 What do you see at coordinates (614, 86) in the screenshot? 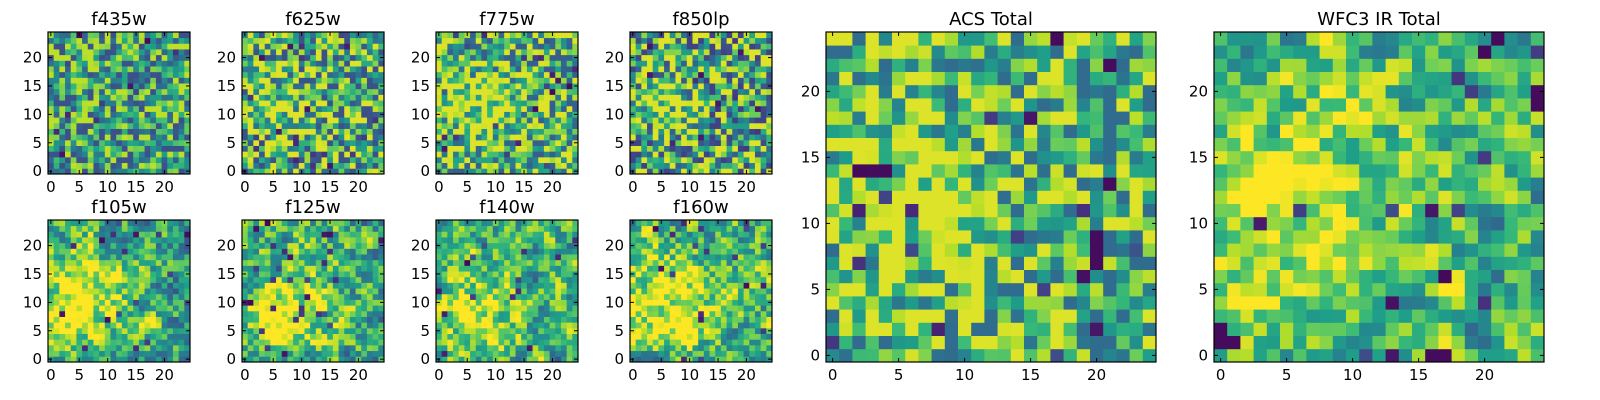
I see `y-tick-label: 15` at bounding box center [614, 86].